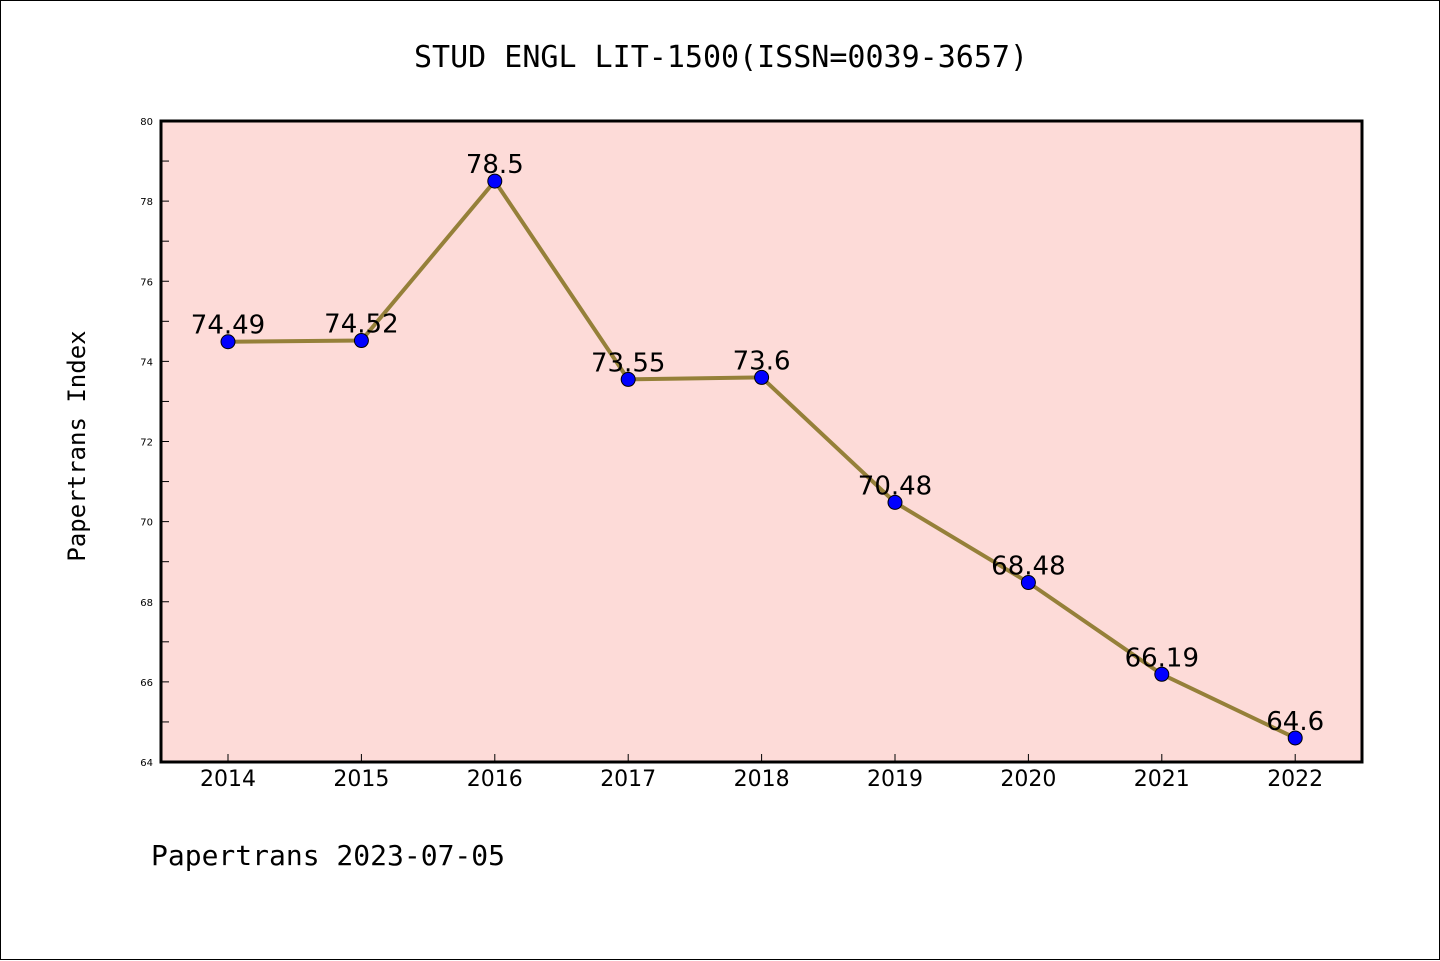  What do you see at coordinates (328, 855) in the screenshot?
I see `footer-text: Papertrans 2023-07-05` at bounding box center [328, 855].